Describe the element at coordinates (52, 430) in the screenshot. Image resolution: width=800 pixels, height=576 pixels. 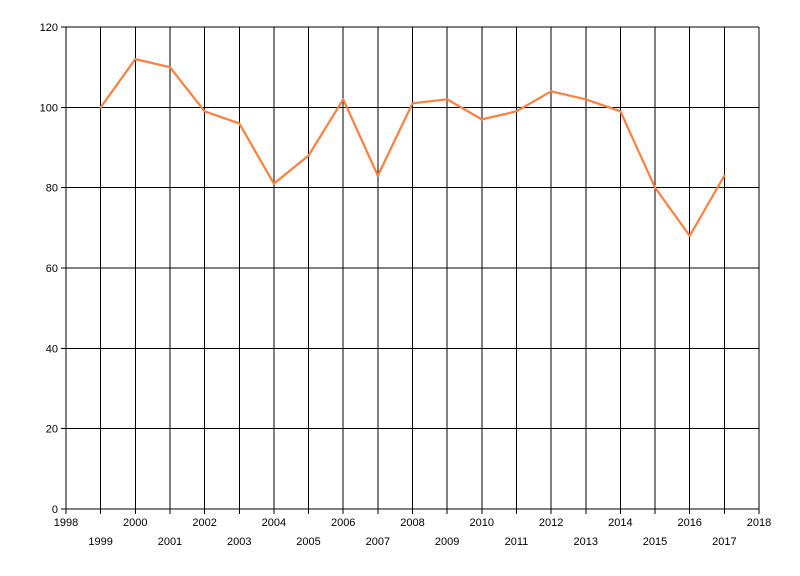
I see `y-tick-label: 20` at that location.